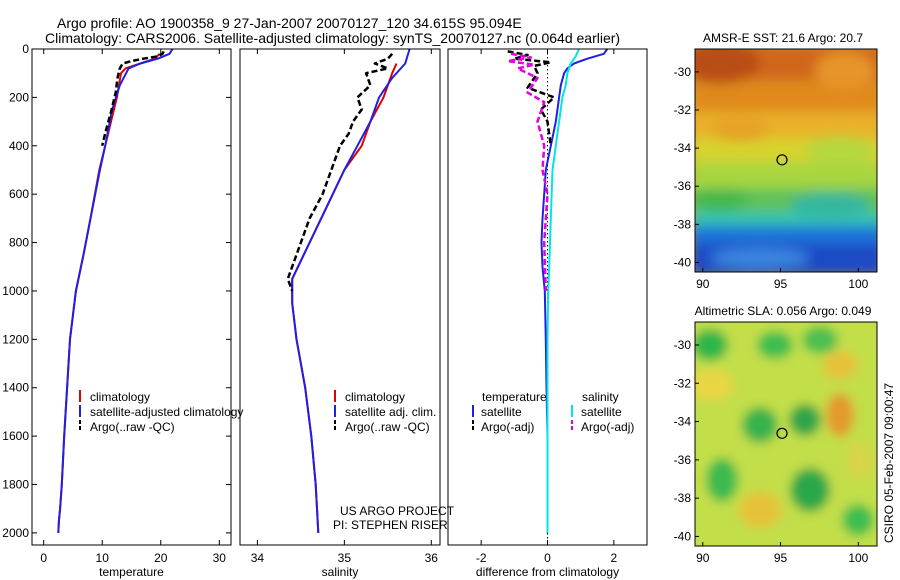 The height and width of the screenshot is (580, 900). What do you see at coordinates (15, 485) in the screenshot?
I see `y-tick-label: 1800` at bounding box center [15, 485].